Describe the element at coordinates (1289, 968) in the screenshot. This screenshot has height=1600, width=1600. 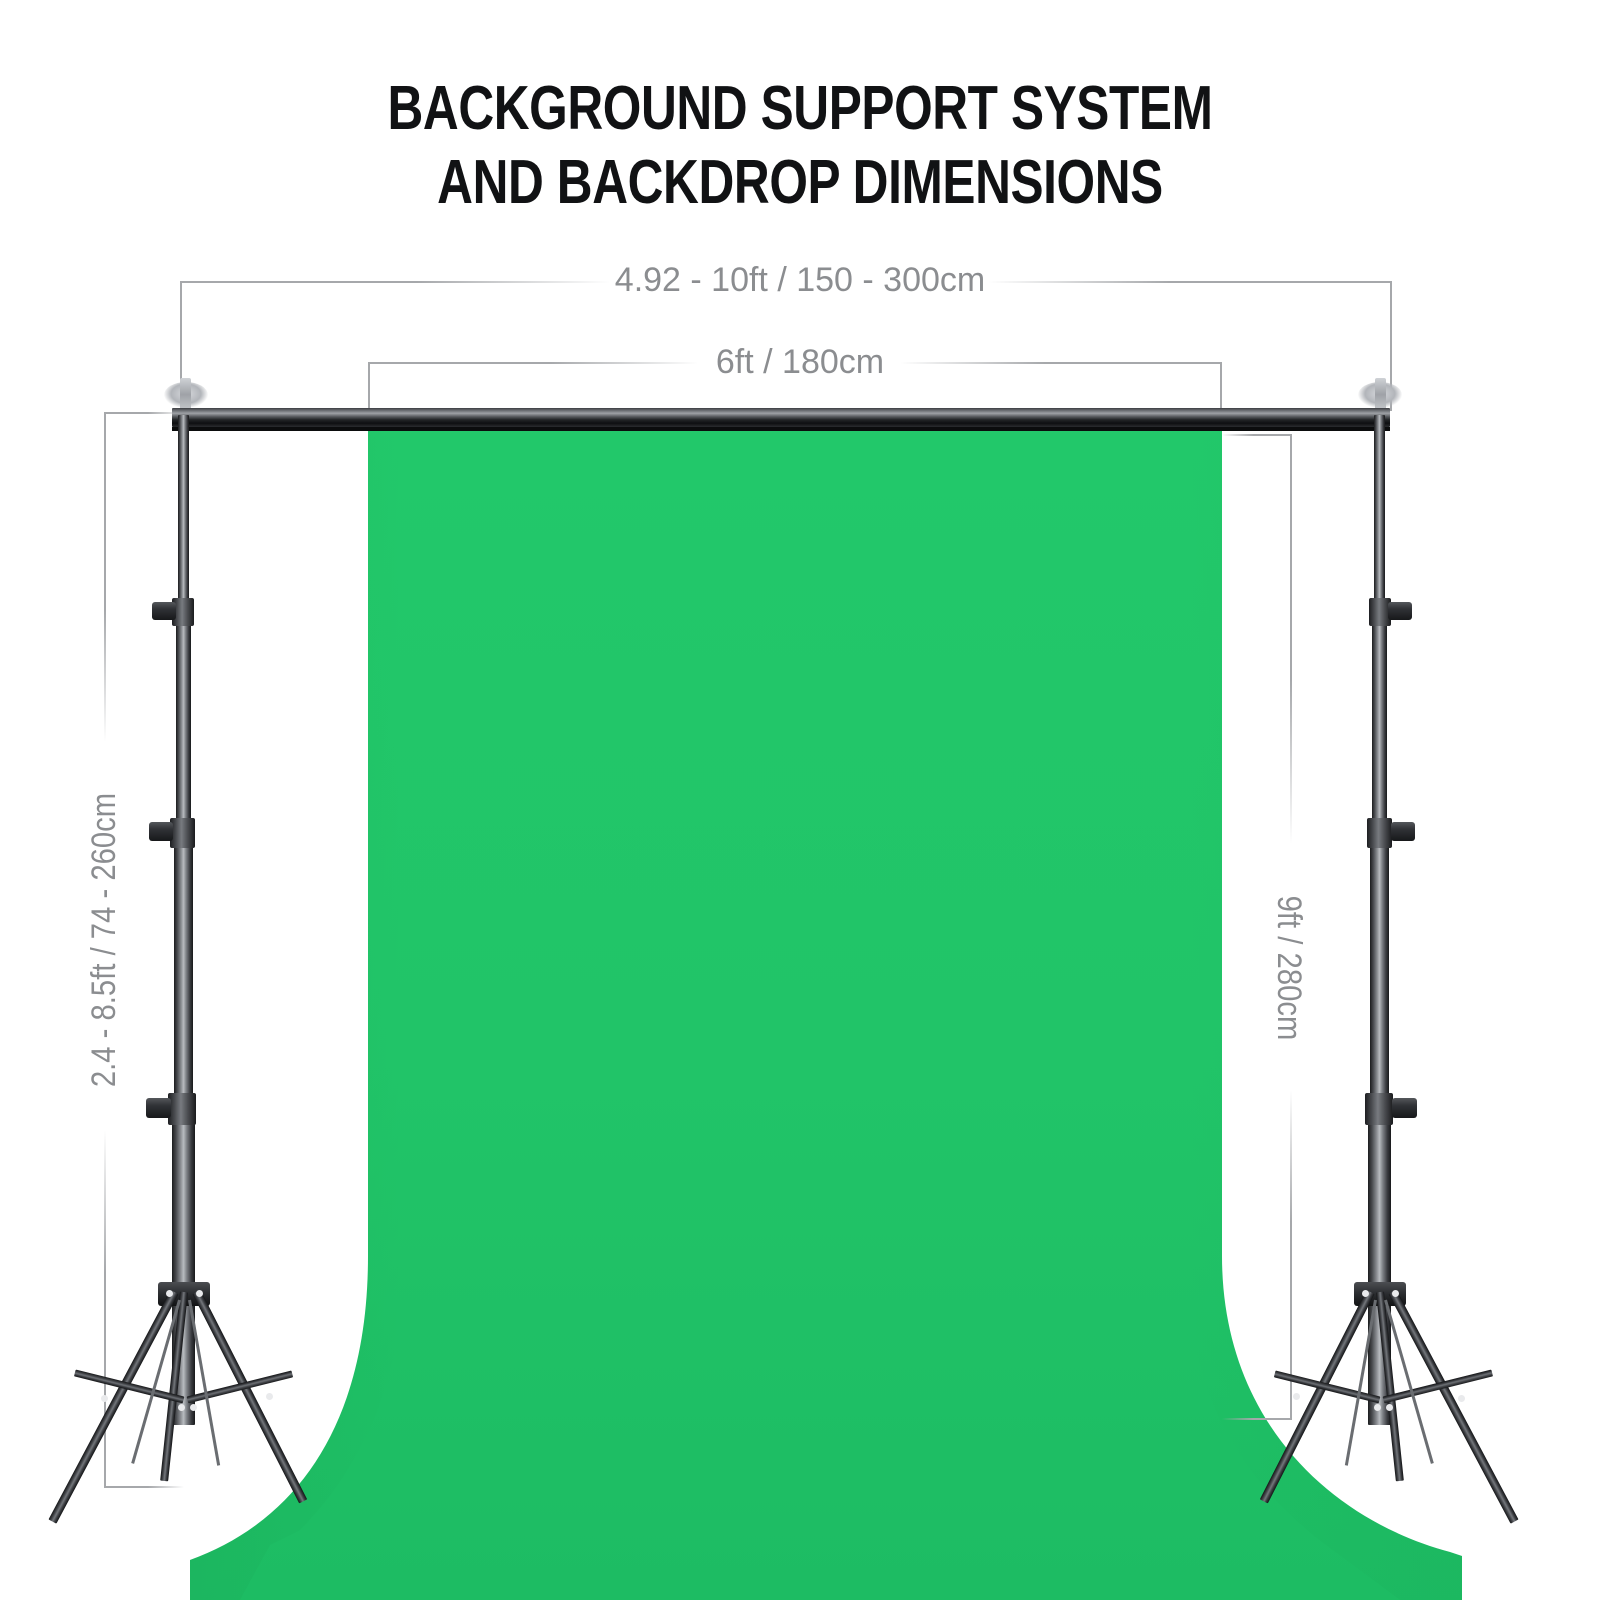
I see `dim-backdrop-height-label: 9ft / 280cm` at that location.